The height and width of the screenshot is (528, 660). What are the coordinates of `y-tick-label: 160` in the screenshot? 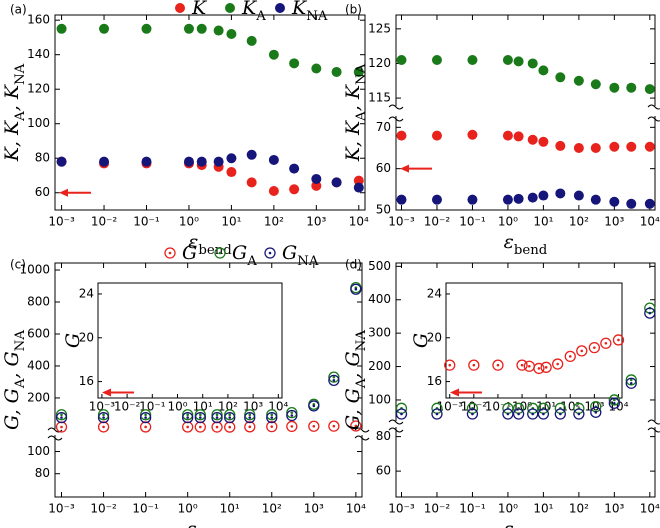 It's located at (38, 20).